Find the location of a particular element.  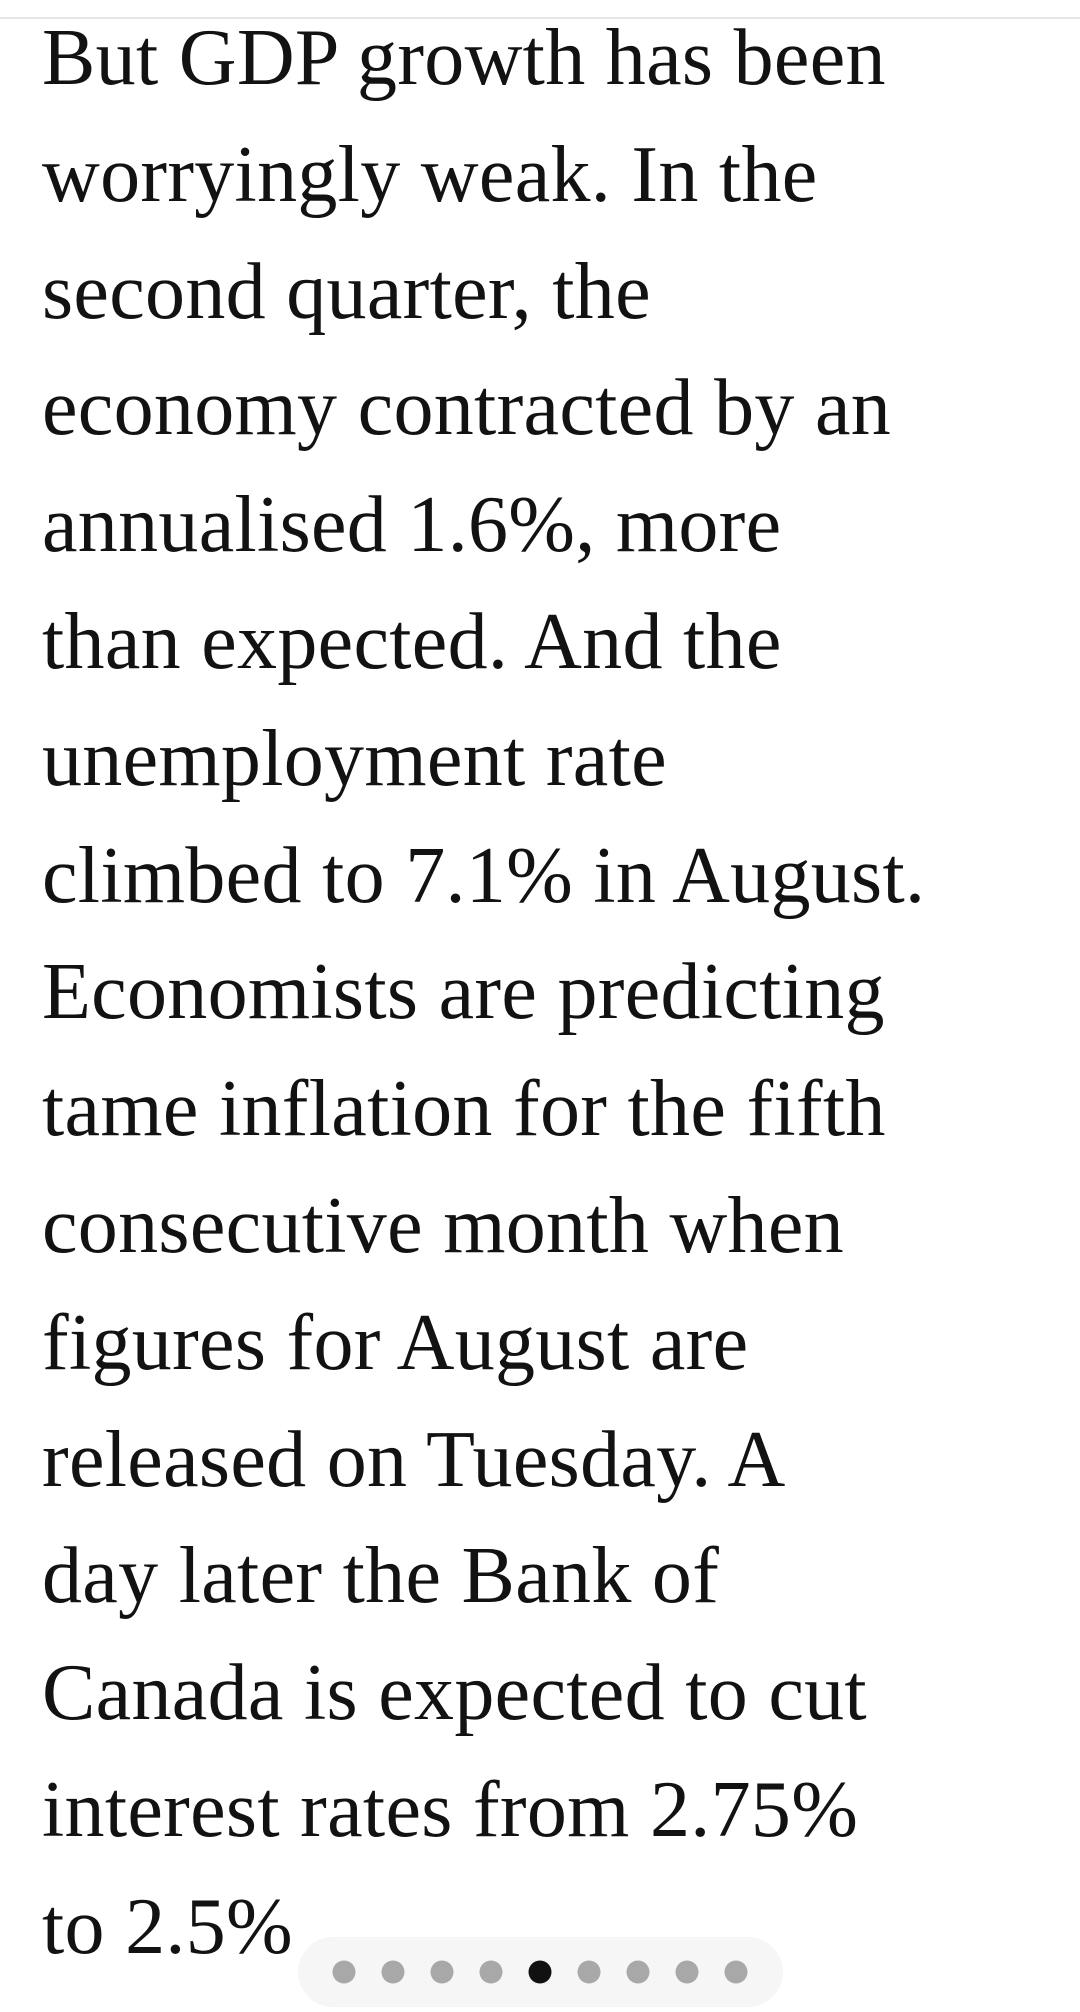

page-dot-active is located at coordinates (540, 1972).